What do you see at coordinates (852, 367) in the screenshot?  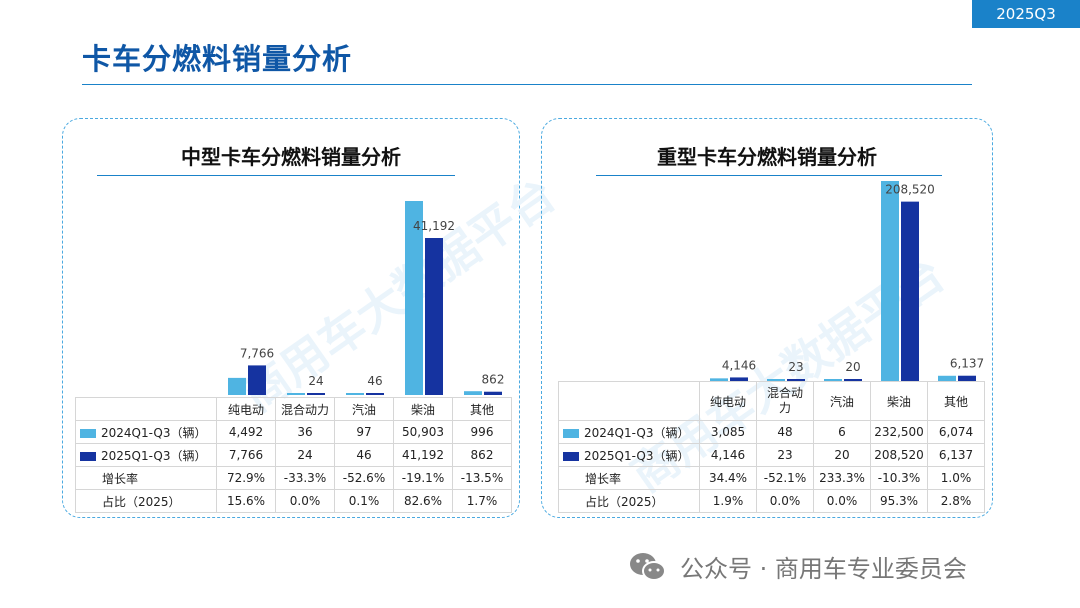 I see `data-label: 20` at bounding box center [852, 367].